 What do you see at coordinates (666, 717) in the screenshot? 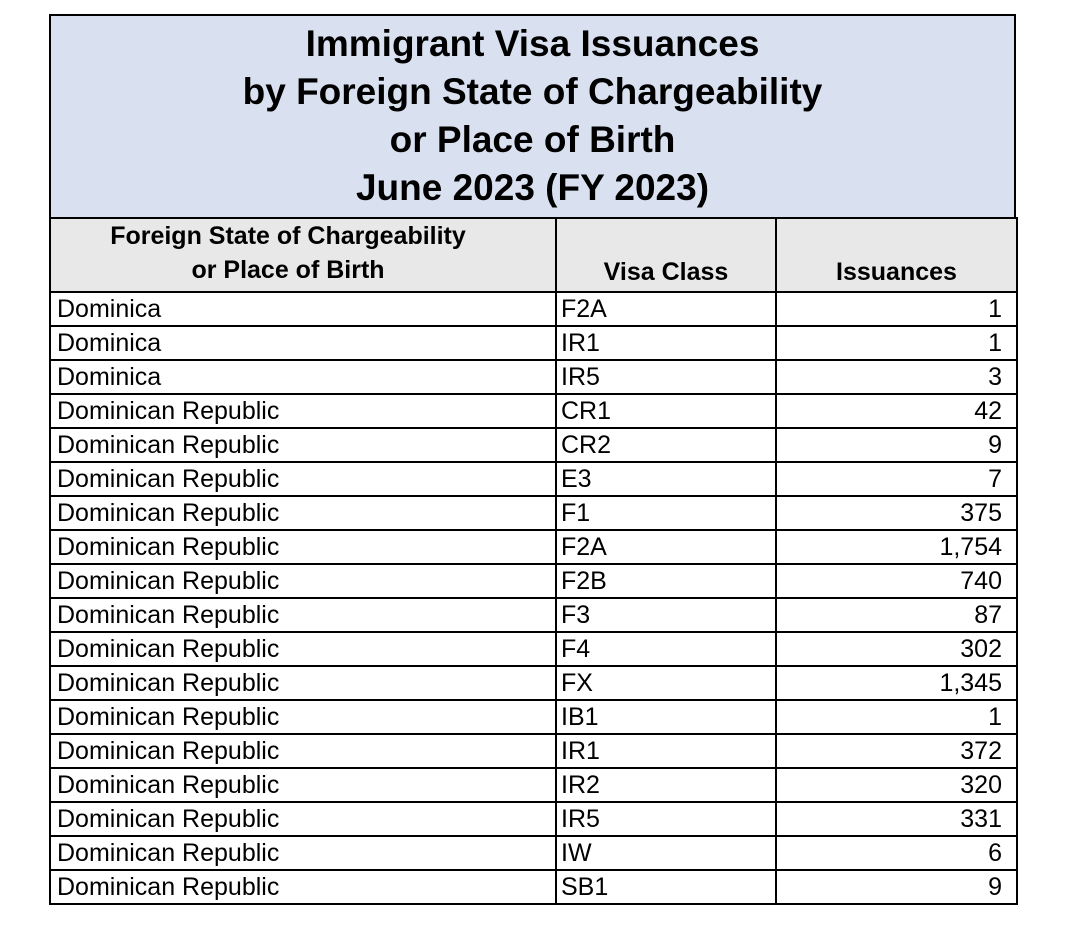
I see `cell-visa-class: IB1` at bounding box center [666, 717].